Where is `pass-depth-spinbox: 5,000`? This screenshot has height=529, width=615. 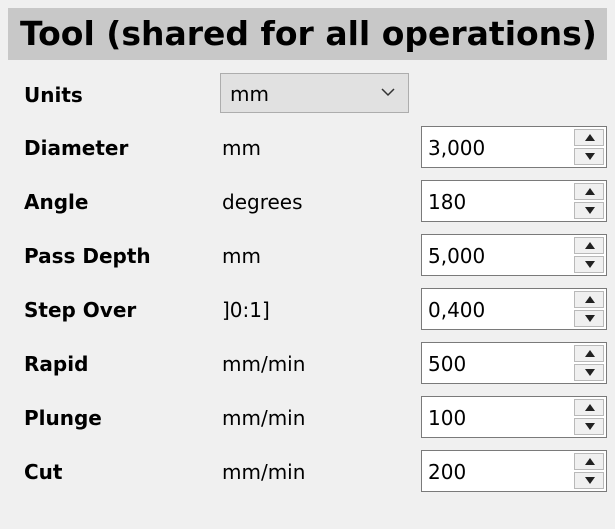 pass-depth-spinbox: 5,000 is located at coordinates (514, 255).